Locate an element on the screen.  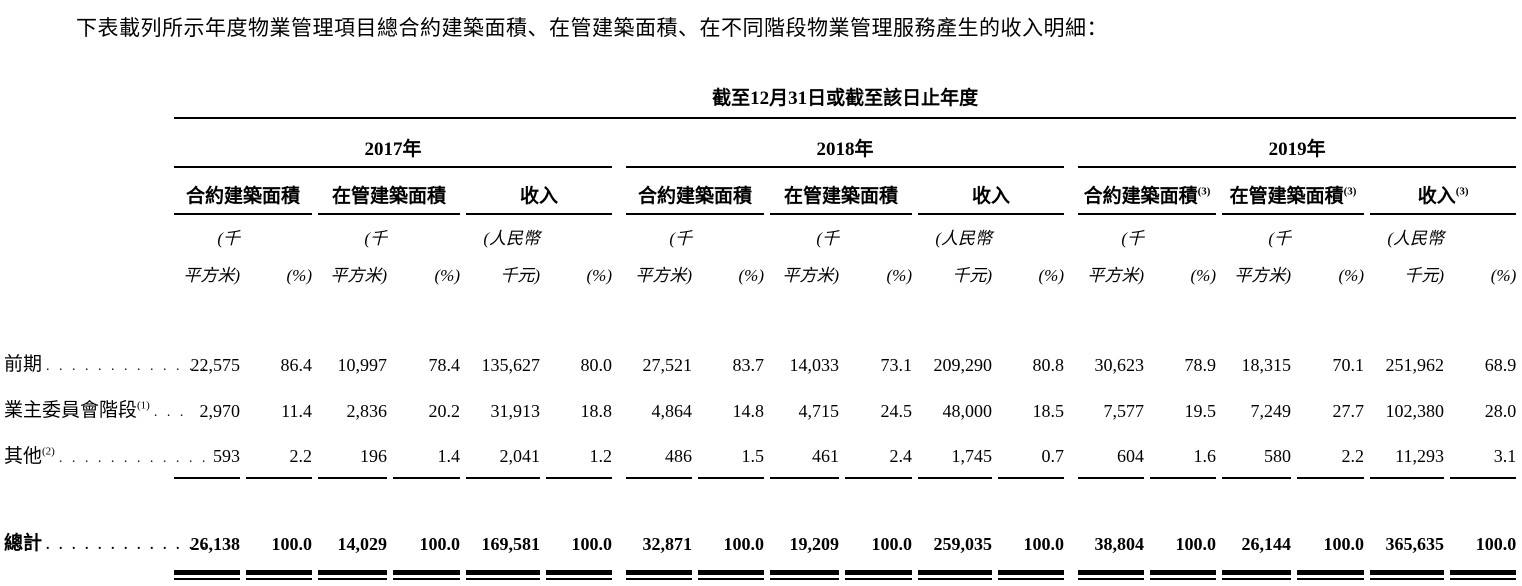
row-label: 業主委員會階段(1). . . is located at coordinates (93, 409).